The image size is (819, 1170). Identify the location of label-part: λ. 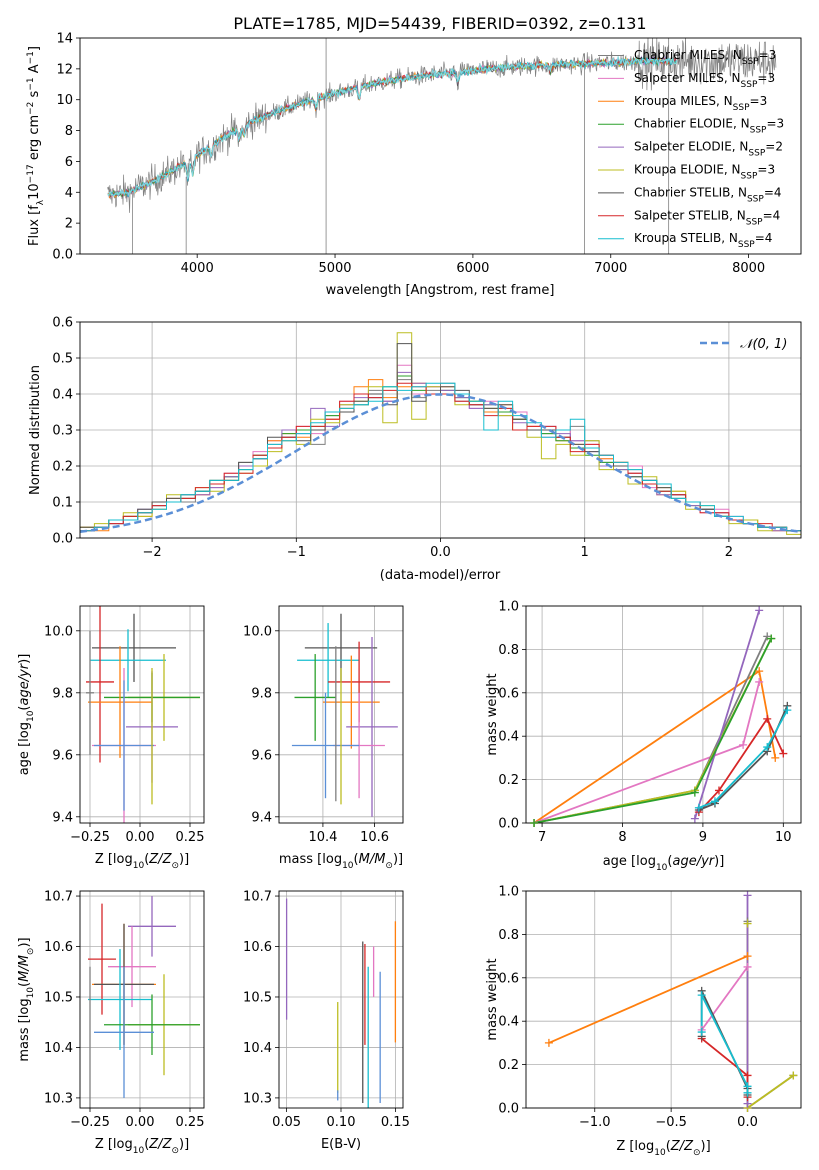
(41, 202).